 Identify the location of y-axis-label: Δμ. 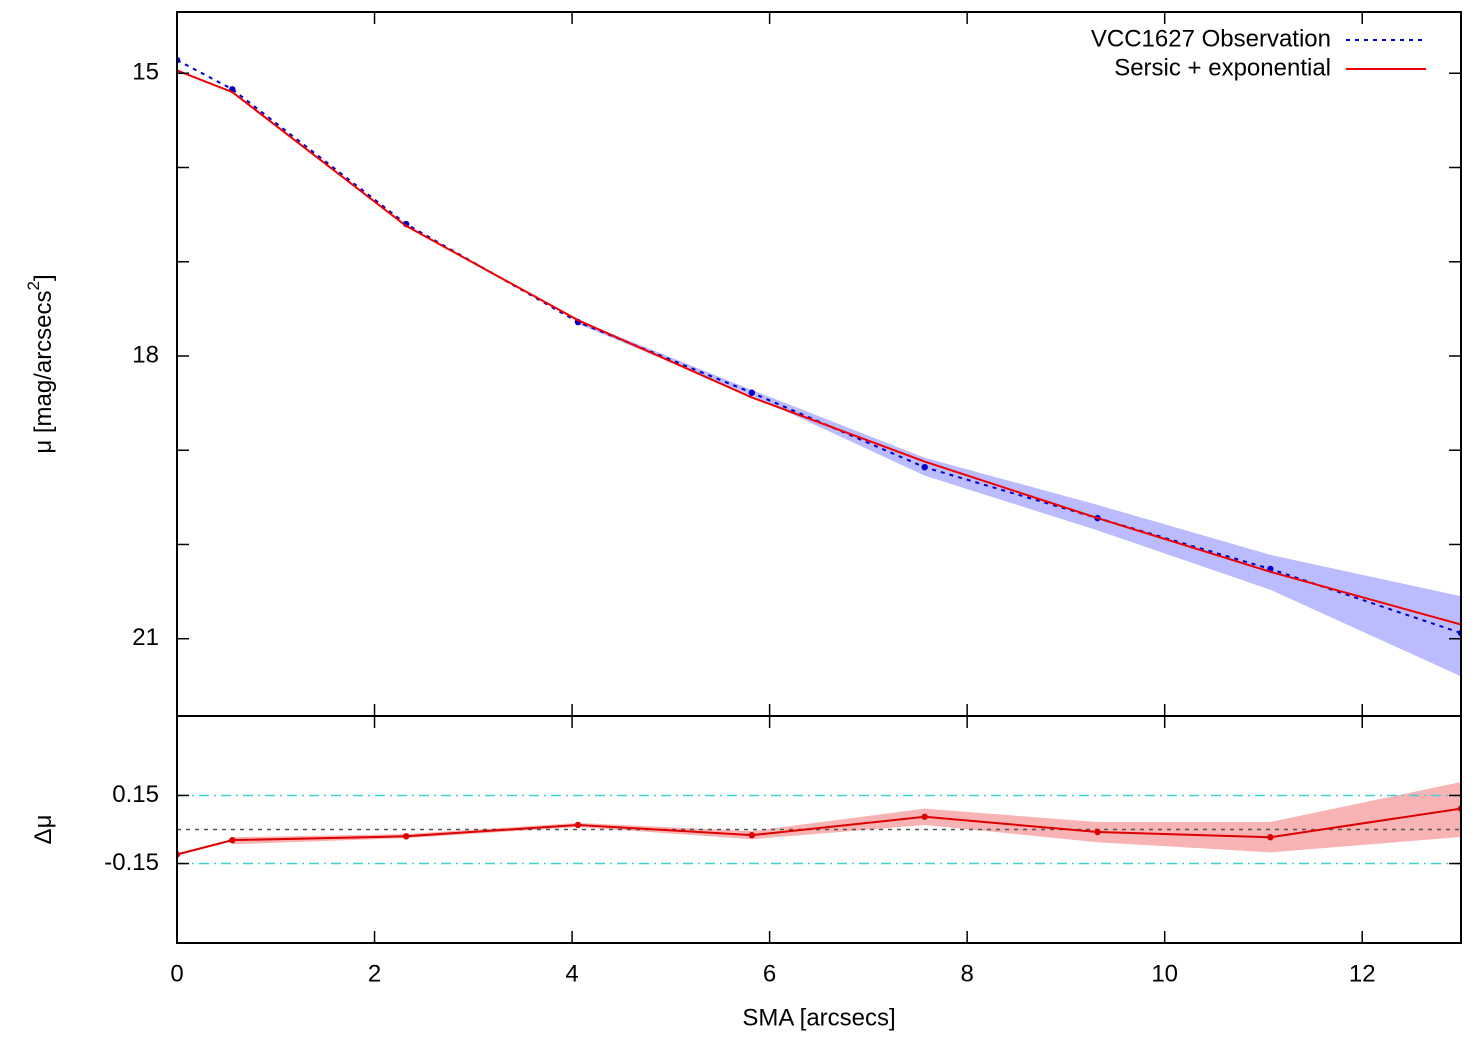
(43, 830).